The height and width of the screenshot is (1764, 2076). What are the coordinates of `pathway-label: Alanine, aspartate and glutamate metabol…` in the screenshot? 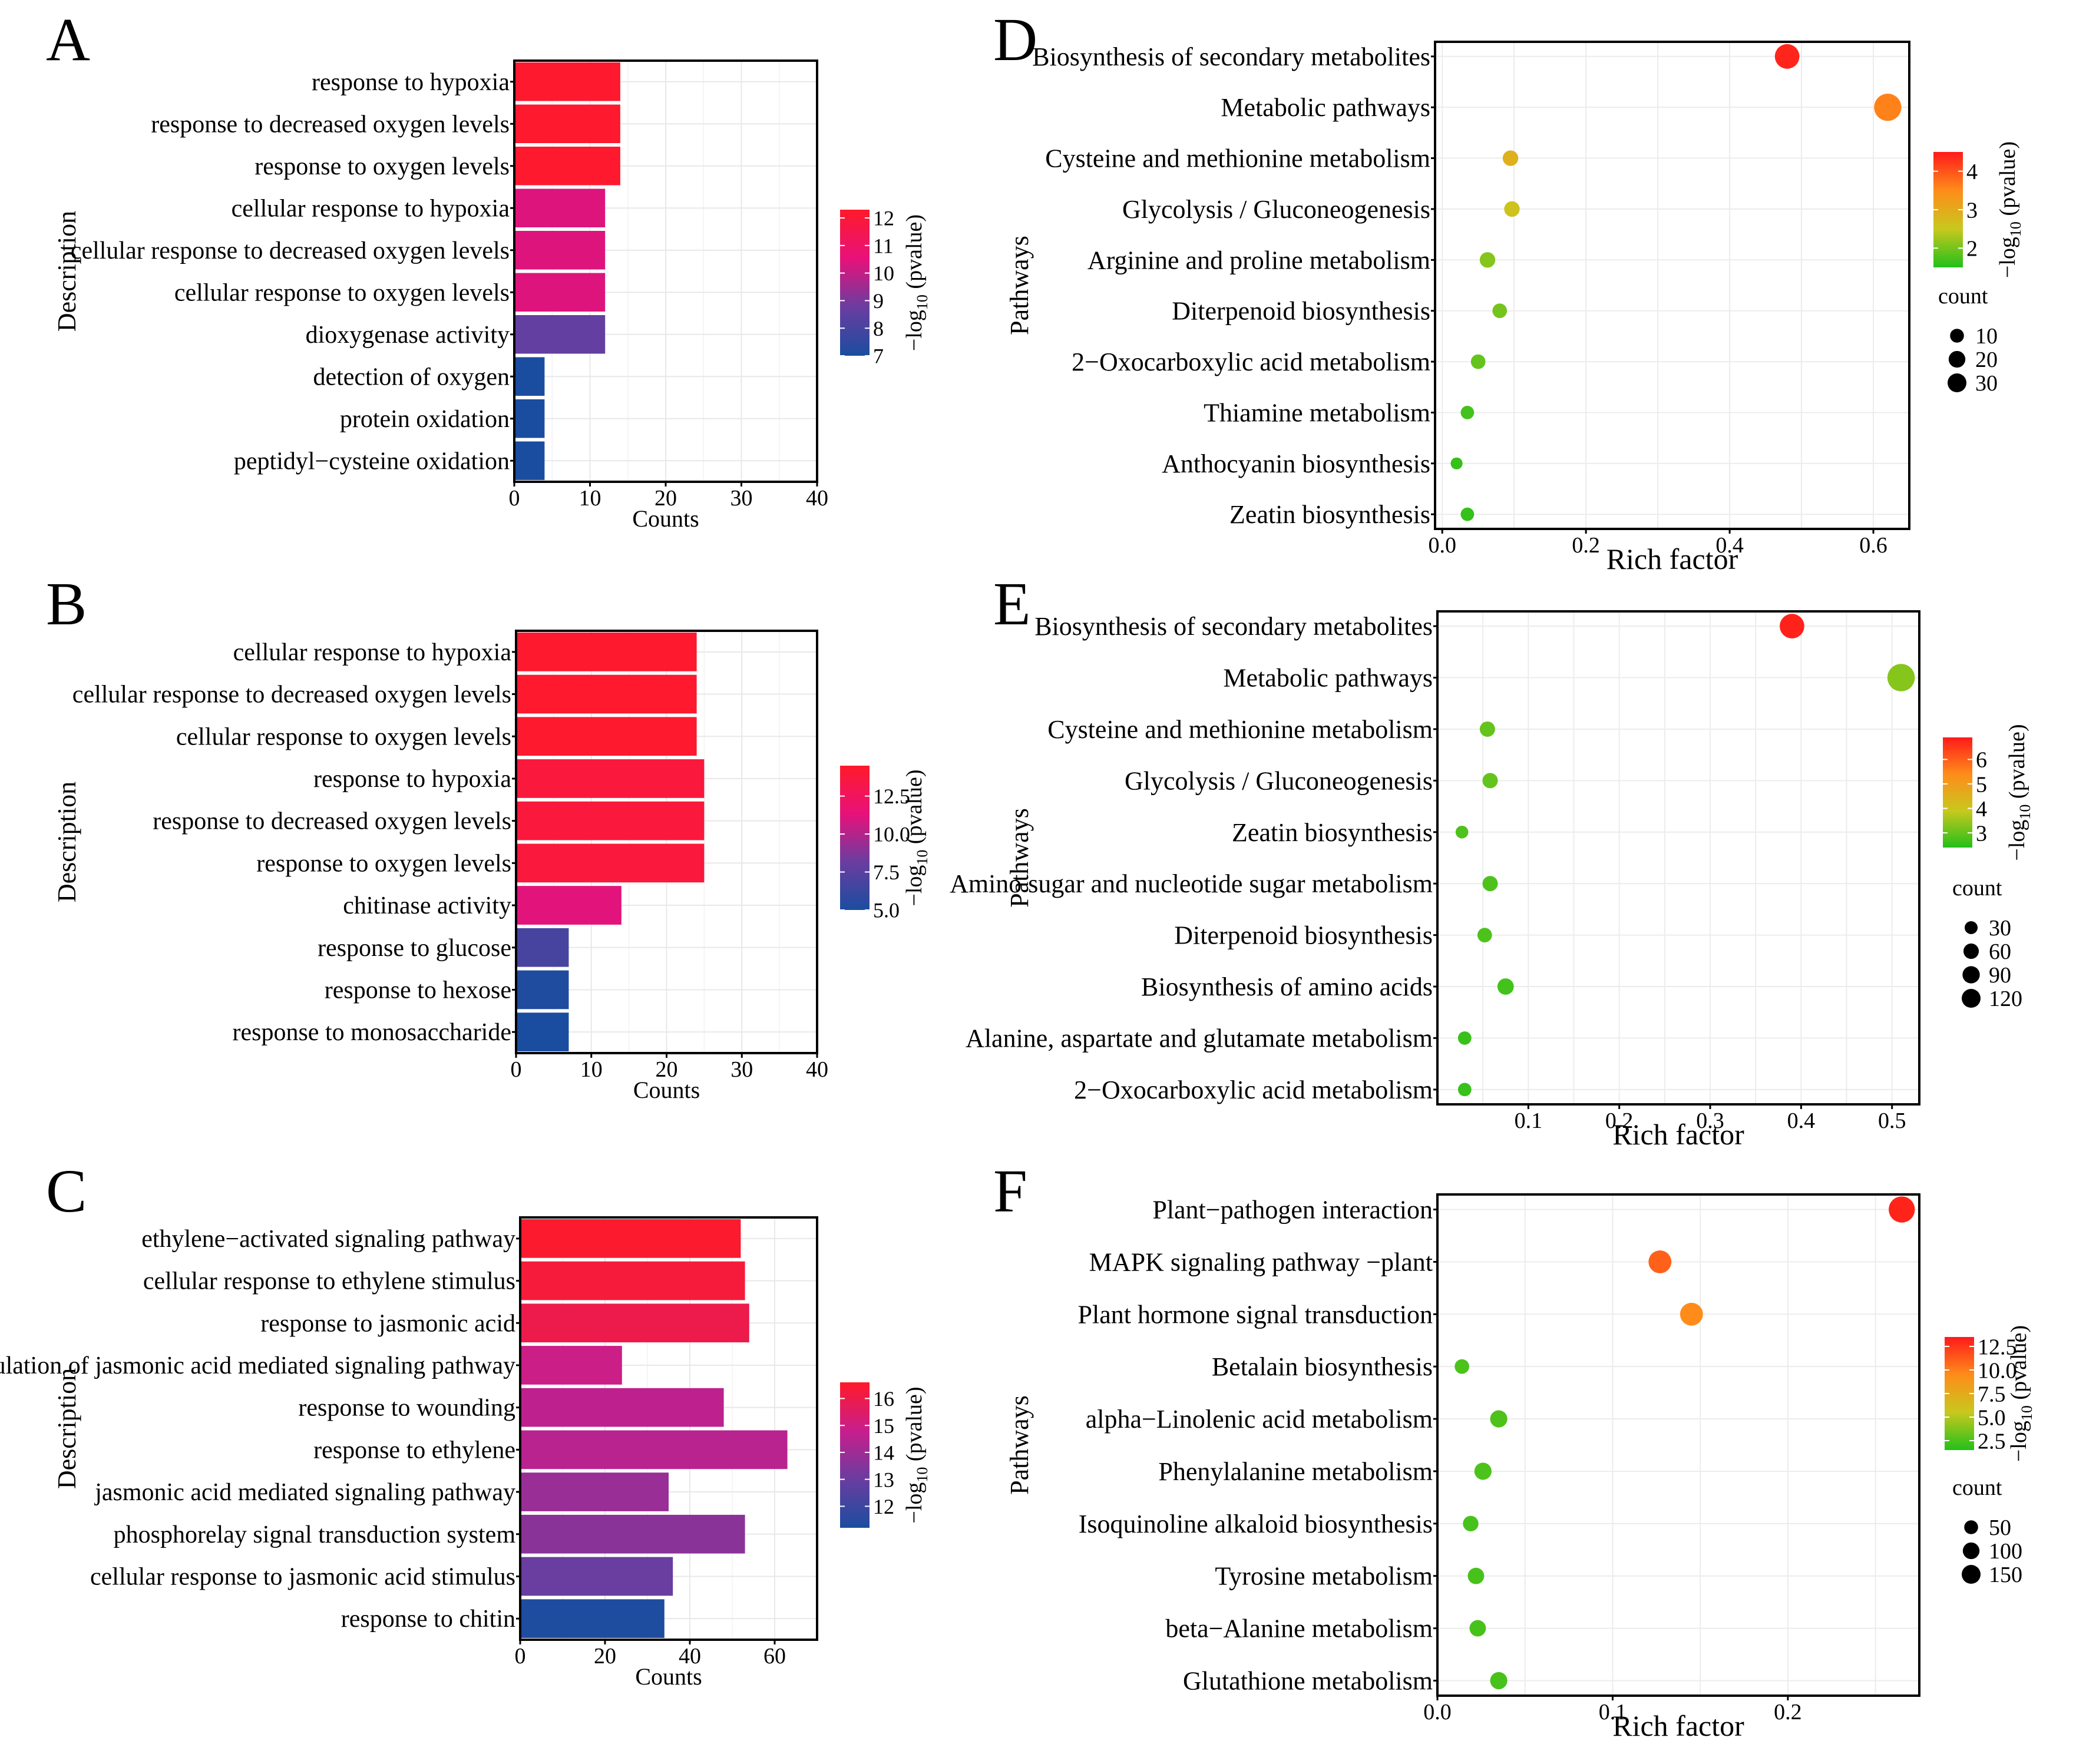 It's located at (1199, 1038).